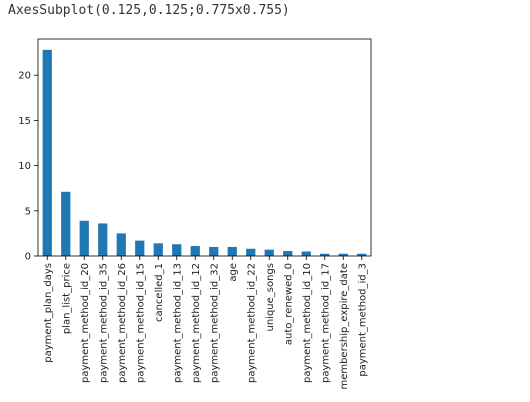 Image resolution: width=530 pixels, height=402 pixels. I want to click on x-tick-label: payment_method_id_12, so click(196, 323).